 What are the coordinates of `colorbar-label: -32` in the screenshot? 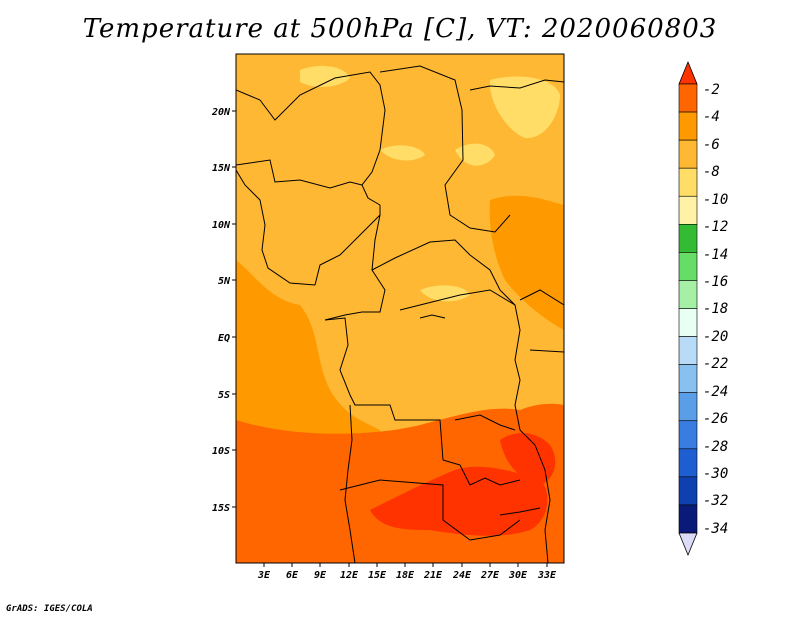 It's located at (715, 501).